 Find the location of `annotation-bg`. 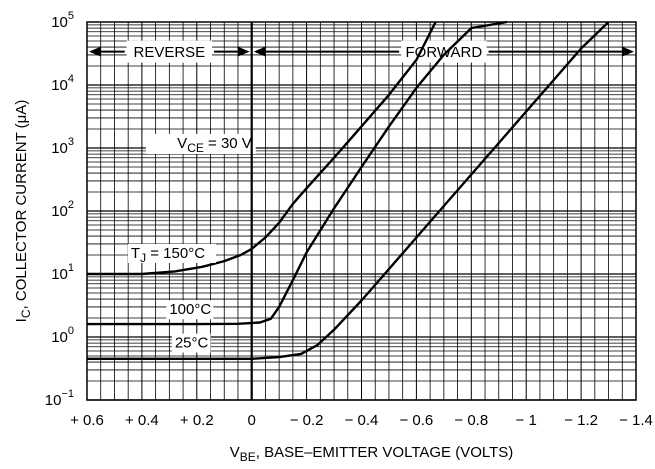

annotation-bg is located at coordinates (200, 144).